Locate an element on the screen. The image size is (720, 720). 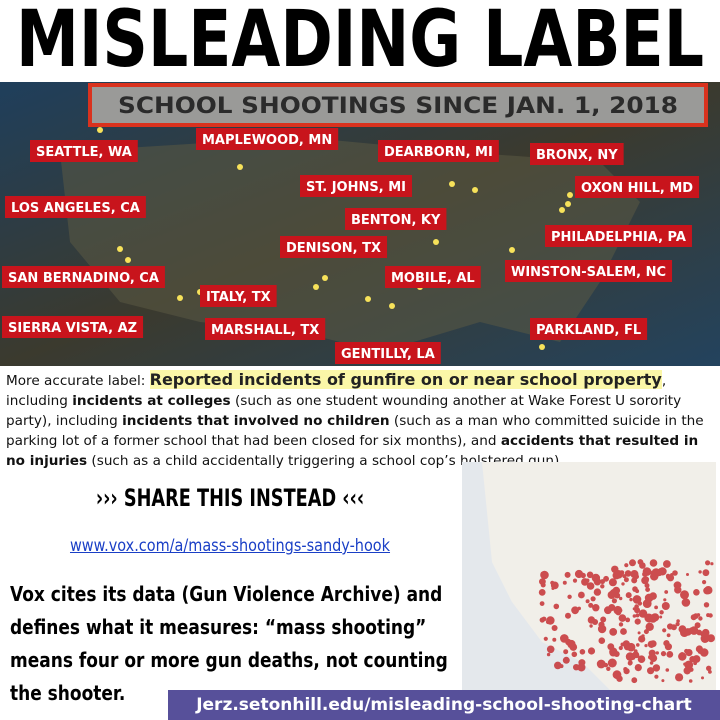
city-label: GENTILLY, LA is located at coordinates (388, 354).